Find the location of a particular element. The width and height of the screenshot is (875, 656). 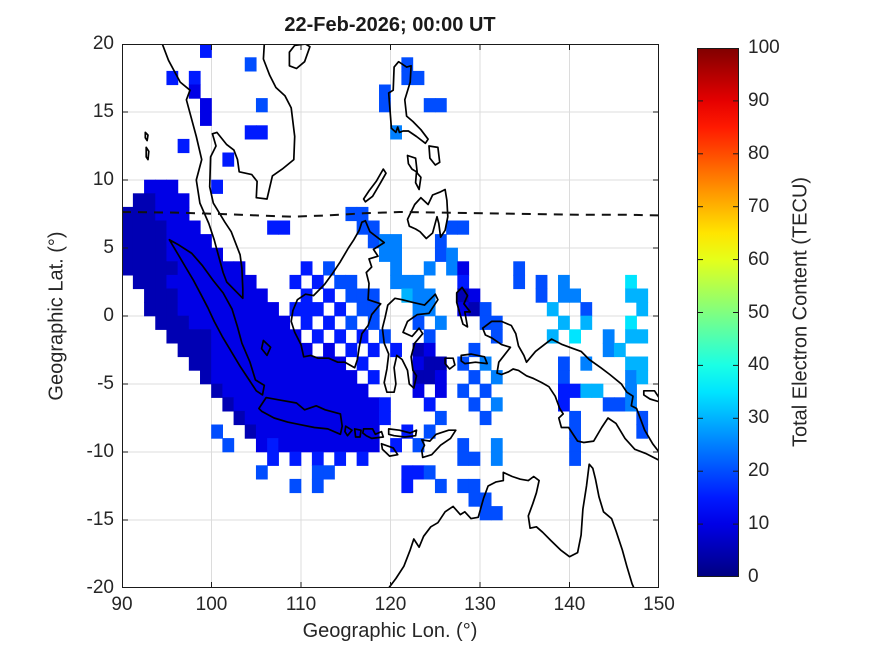

y-tick-label: 20 is located at coordinates (103, 43).